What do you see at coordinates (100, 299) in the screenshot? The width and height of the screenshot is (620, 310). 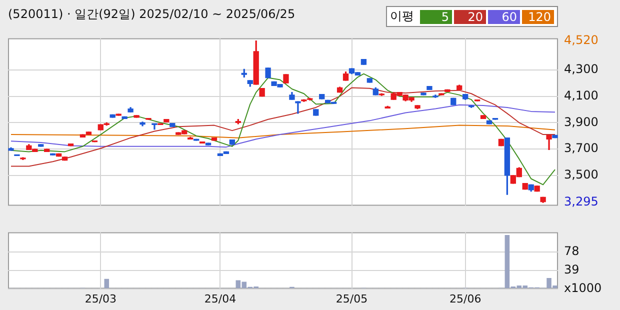 I see `x-tick-label: 25/03` at bounding box center [100, 299].